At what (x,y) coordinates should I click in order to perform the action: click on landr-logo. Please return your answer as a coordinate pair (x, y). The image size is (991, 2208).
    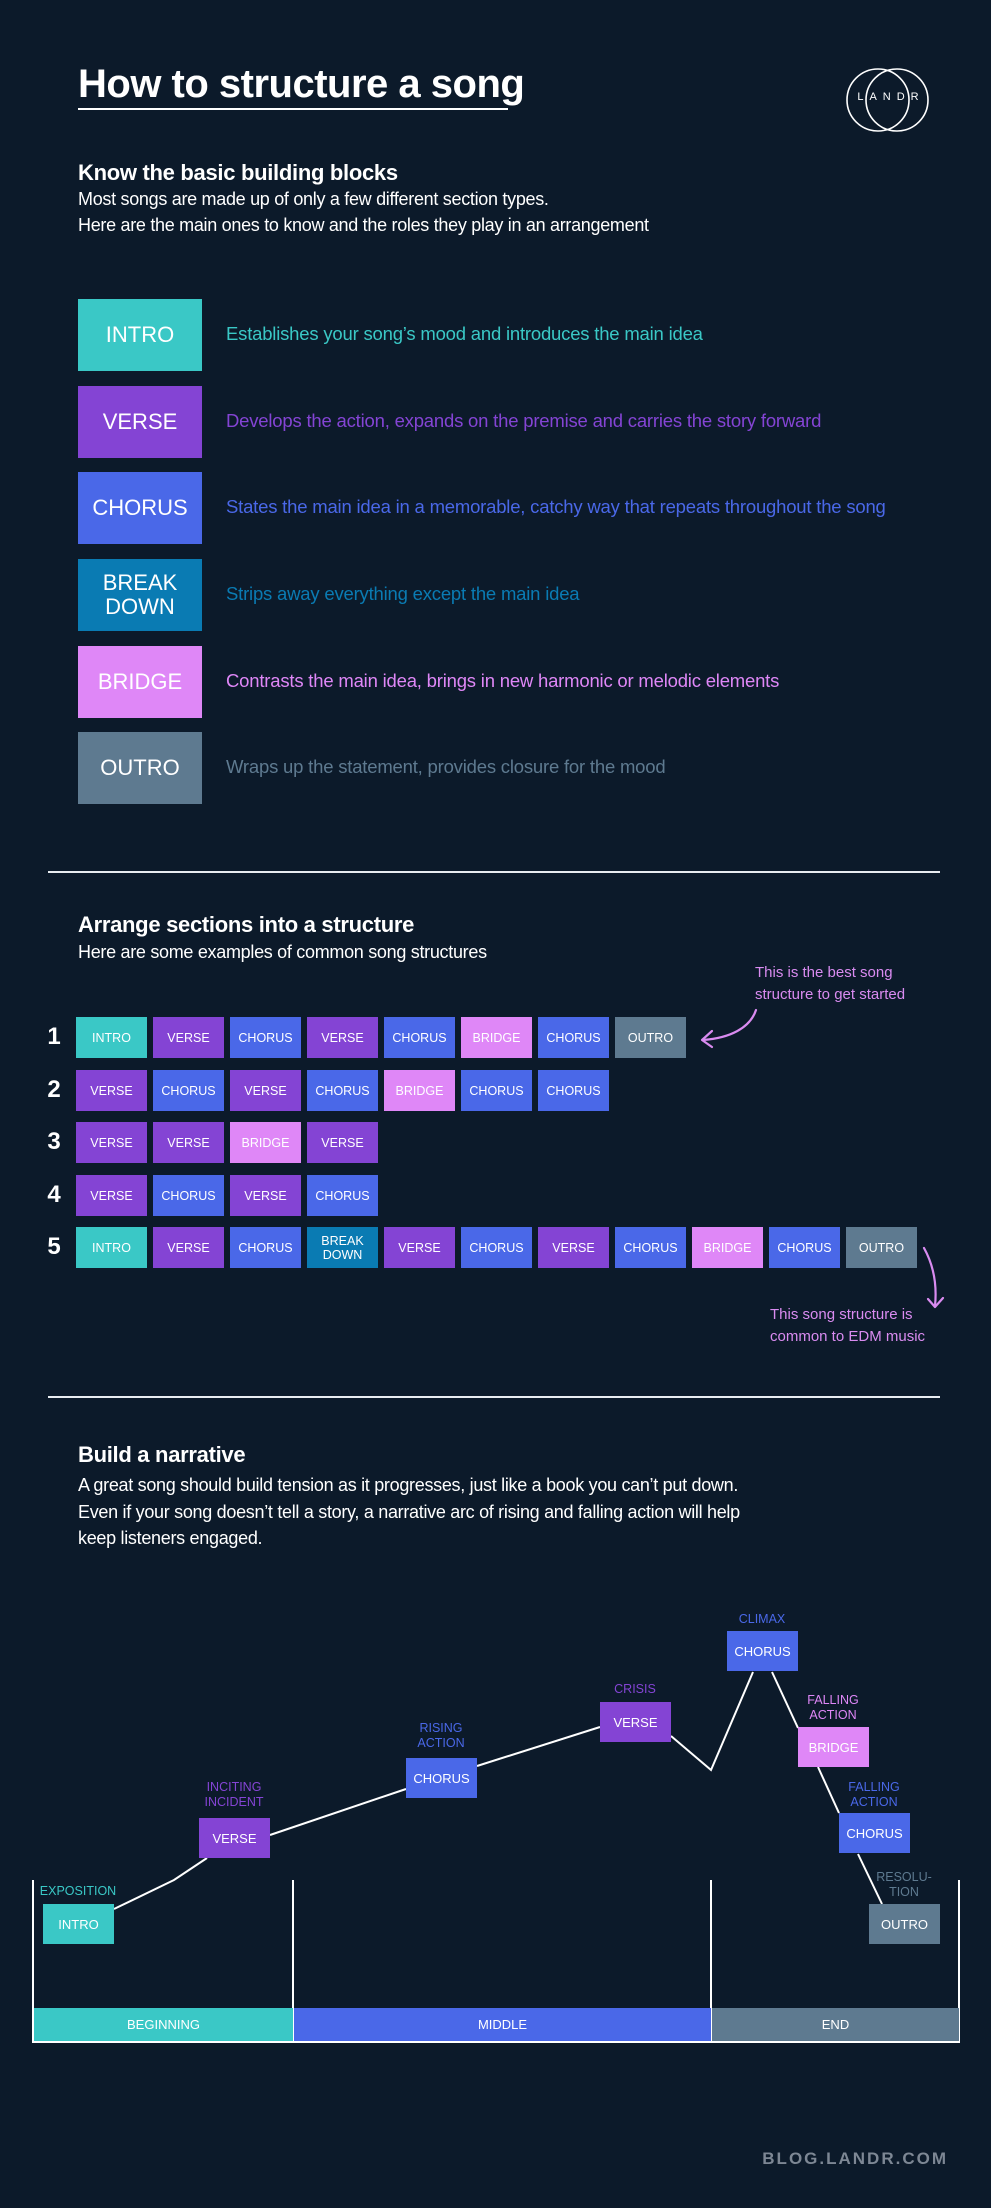
    Looking at the image, I should click on (887, 100).